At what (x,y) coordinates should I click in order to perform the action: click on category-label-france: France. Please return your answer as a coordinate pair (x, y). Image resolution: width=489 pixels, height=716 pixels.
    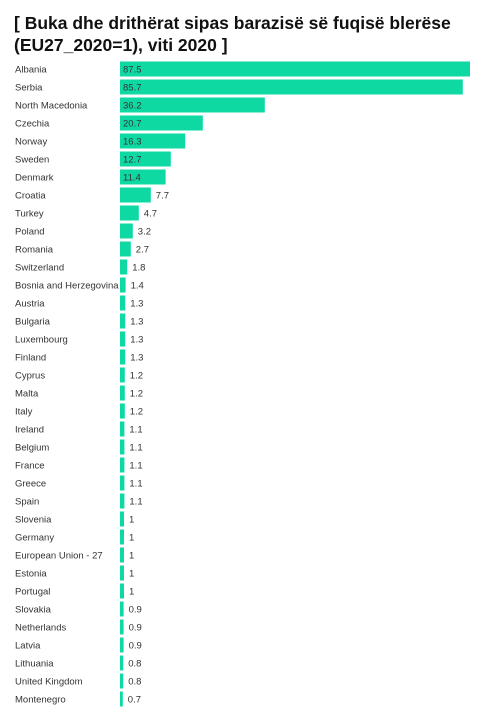
    Looking at the image, I should click on (30, 465).